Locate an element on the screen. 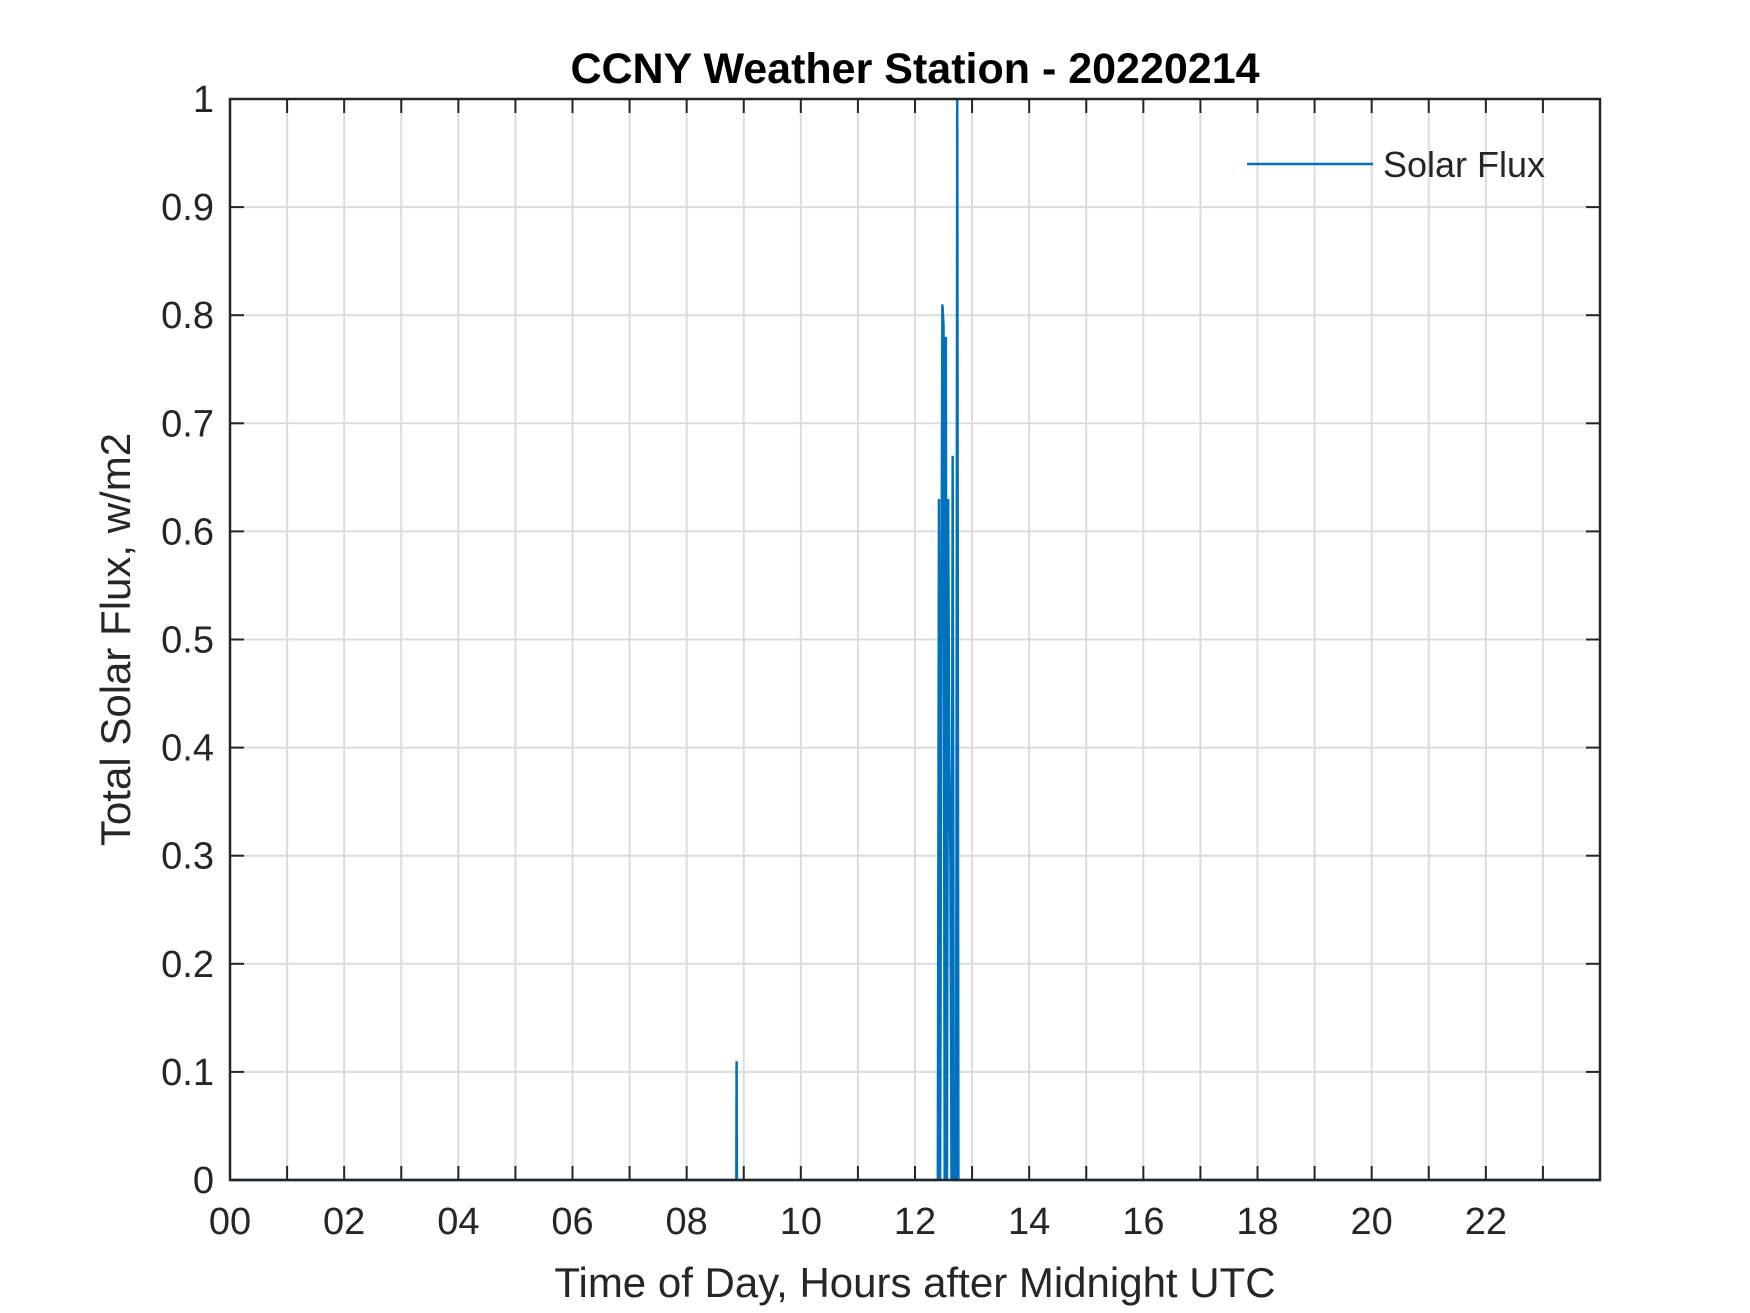 This screenshot has height=1313, width=1750. y-tick-label: 0 is located at coordinates (203, 1181).